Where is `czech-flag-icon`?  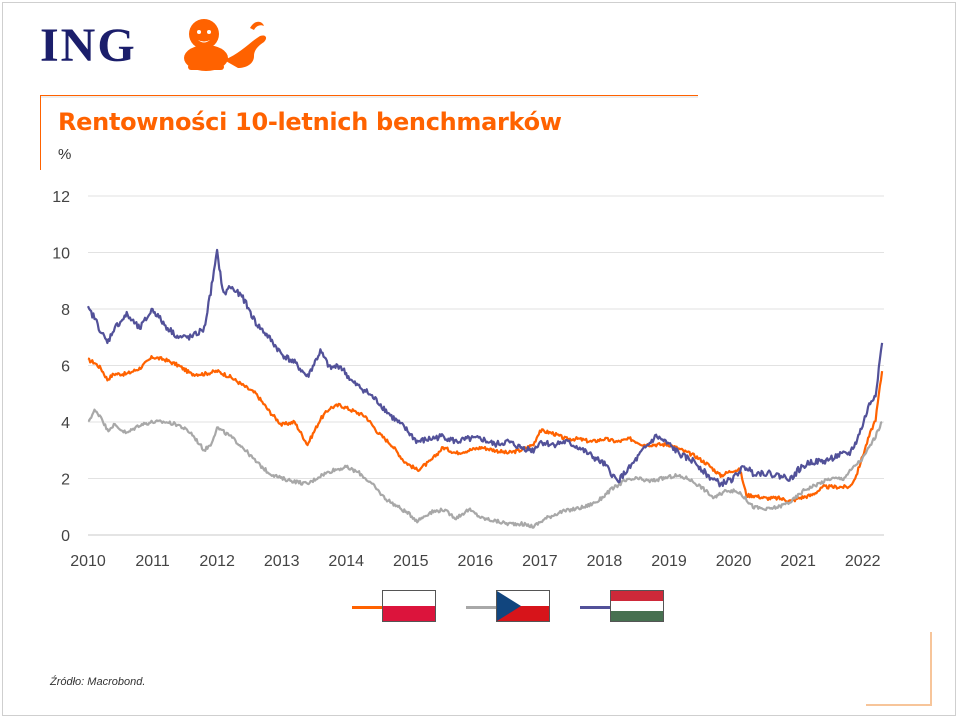 czech-flag-icon is located at coordinates (523, 606).